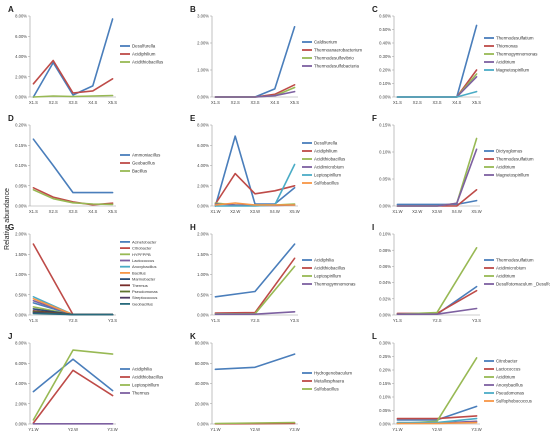 The width and height of the screenshot is (550, 439). I want to click on x-tick-label: Y1.W, so click(397, 429).